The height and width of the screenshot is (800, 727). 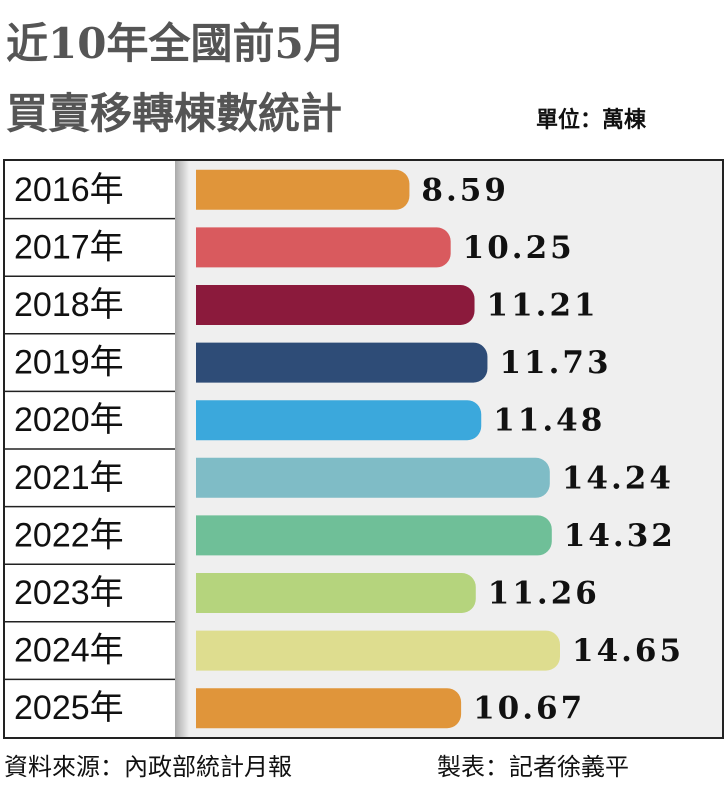 I want to click on y-tick-label: 2017年, so click(x=69, y=247).